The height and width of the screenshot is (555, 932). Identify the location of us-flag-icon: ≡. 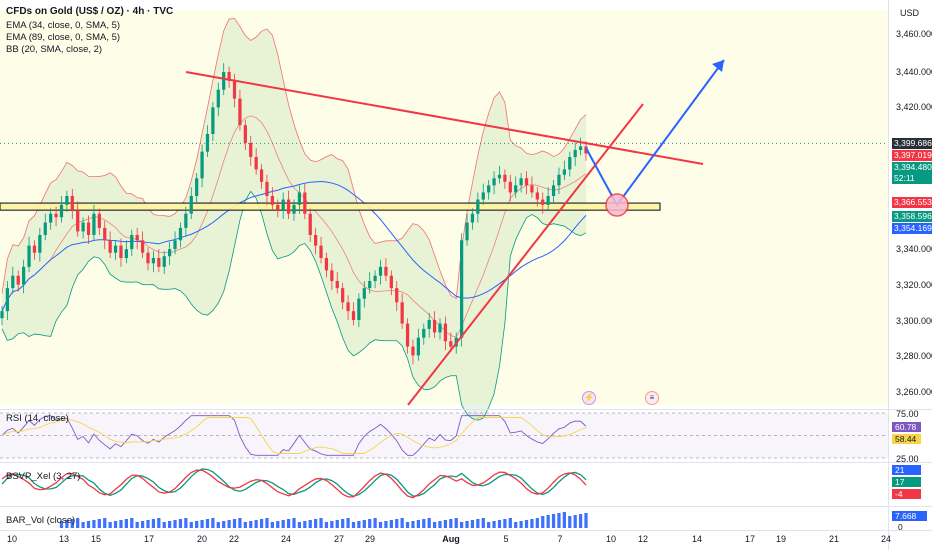
(652, 398).